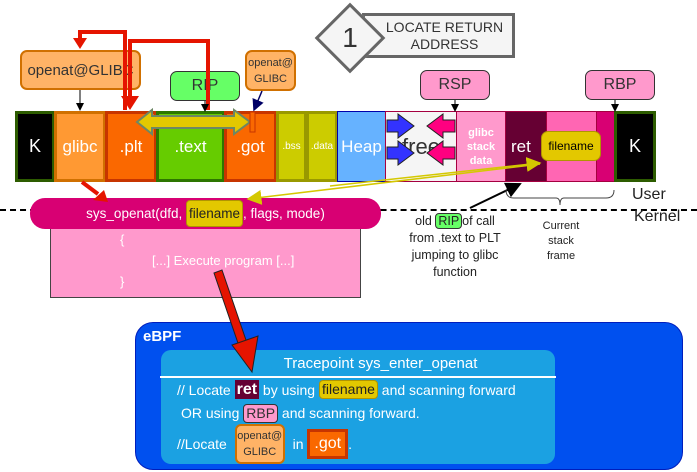 The height and width of the screenshot is (472, 697). What do you see at coordinates (291, 146) in the screenshot?
I see `bss-segment: .bss` at bounding box center [291, 146].